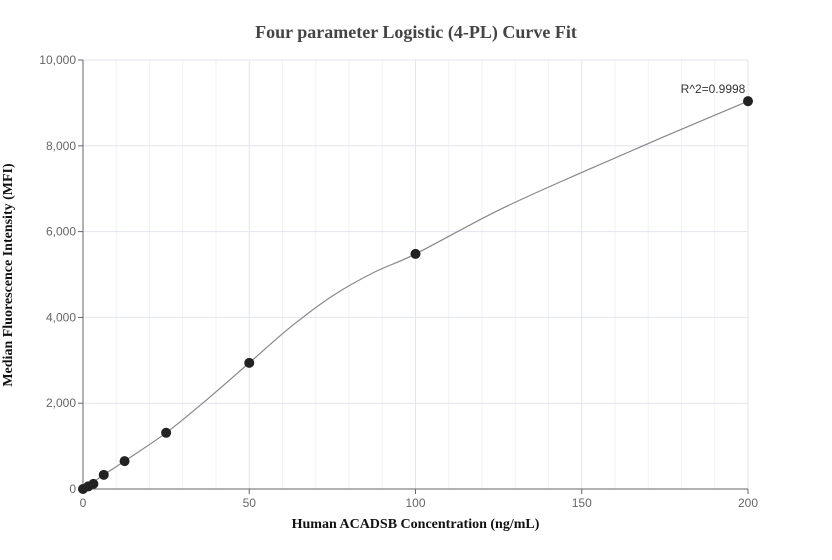 The width and height of the screenshot is (832, 560). Describe the element at coordinates (83, 503) in the screenshot. I see `x-tick-label: 0` at that location.